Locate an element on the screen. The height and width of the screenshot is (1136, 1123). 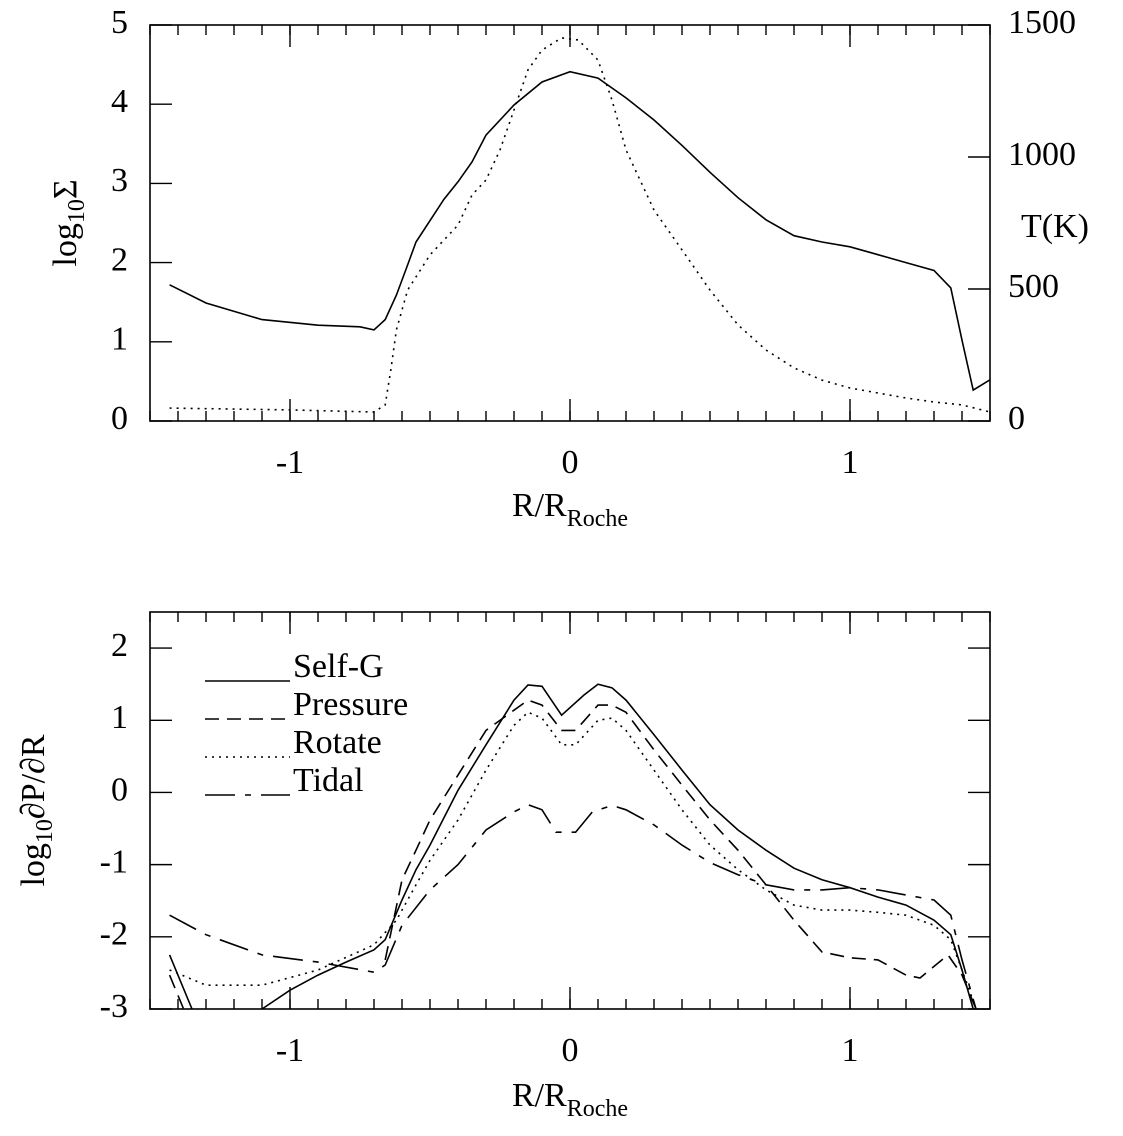
y2-tick-label: 1500 is located at coordinates (1042, 22).